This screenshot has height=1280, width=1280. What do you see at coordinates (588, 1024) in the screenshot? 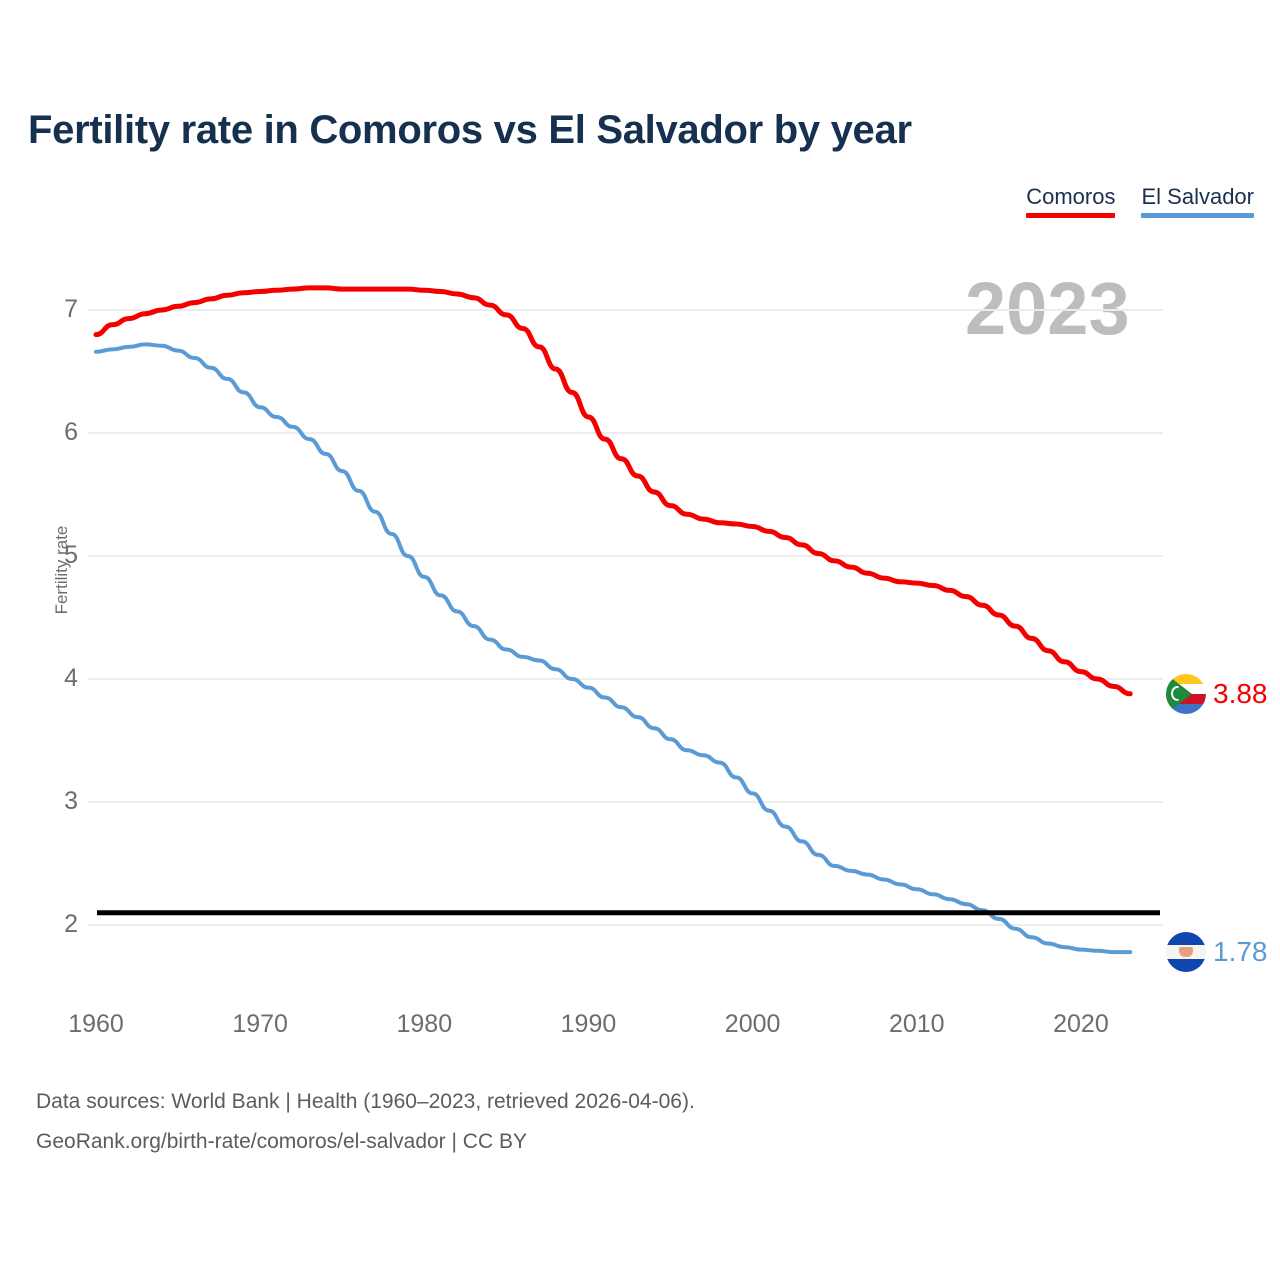
I see `x-axis-tick-1990: 1990` at bounding box center [588, 1024].